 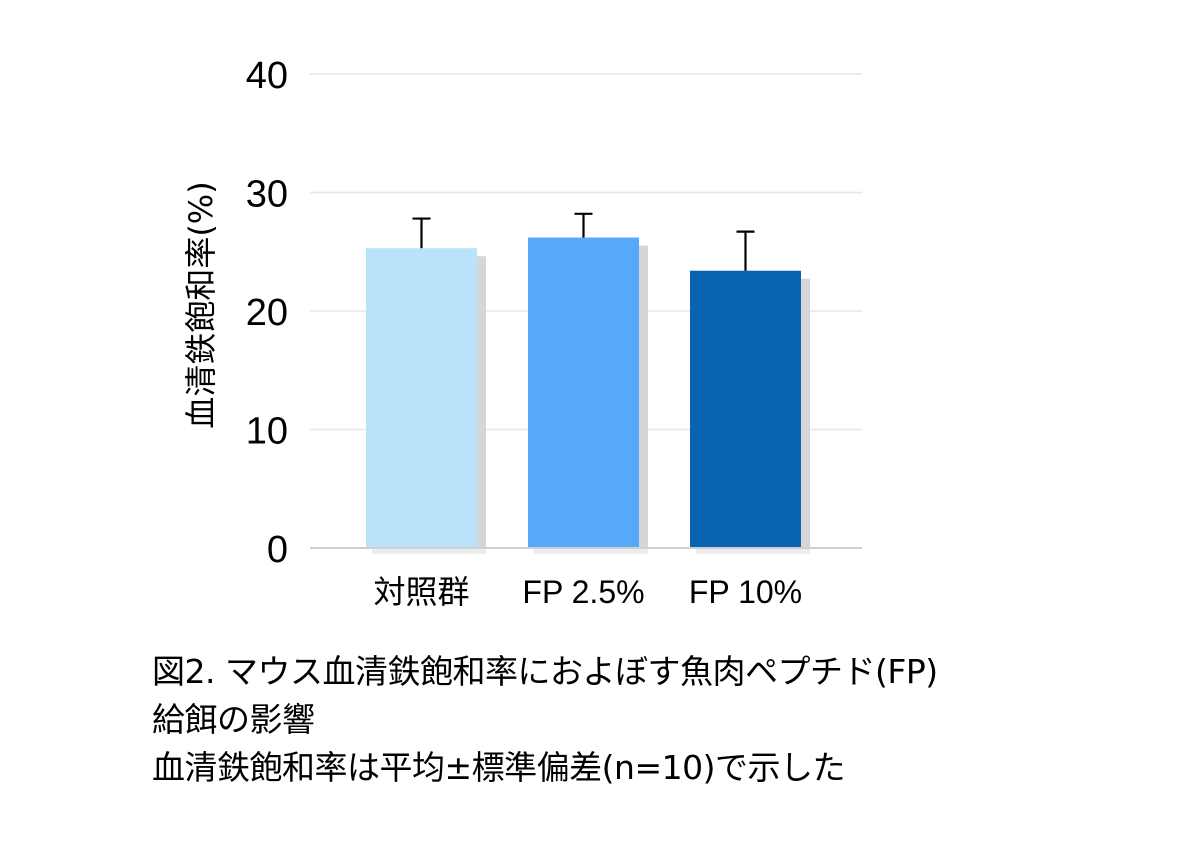 I want to click on x-tick-label: FP 10%, so click(x=745, y=592).